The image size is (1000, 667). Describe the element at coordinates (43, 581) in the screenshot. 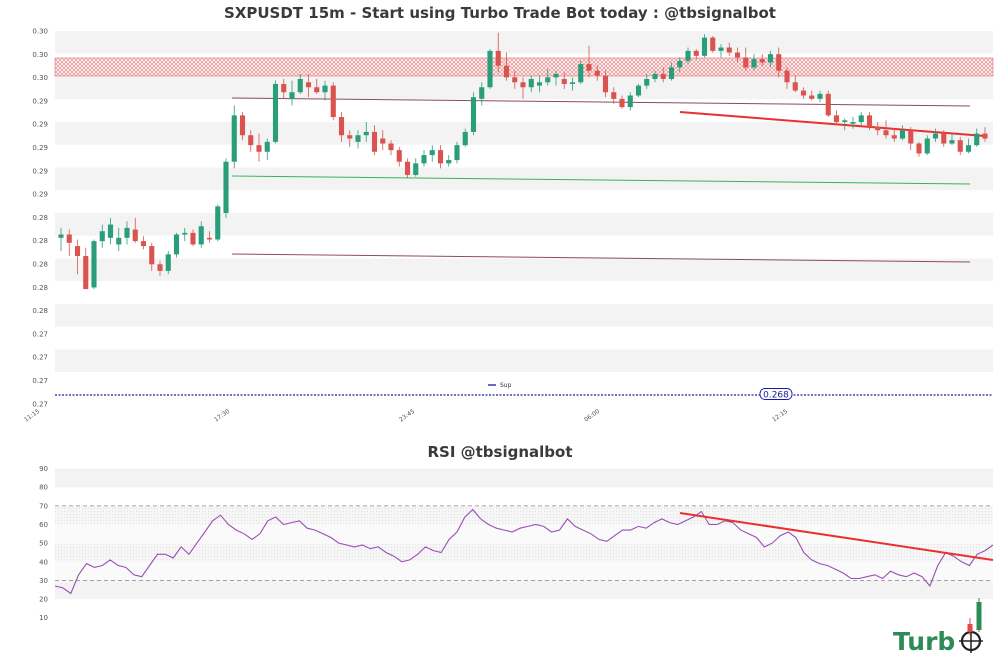

I see `rsi-y-tick-label: 30` at that location.